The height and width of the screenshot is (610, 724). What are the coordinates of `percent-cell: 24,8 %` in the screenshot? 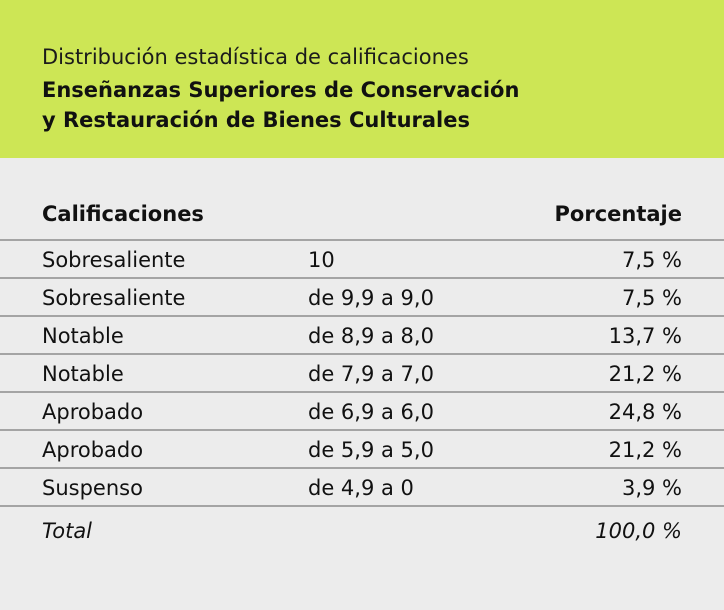 It's located at (645, 412).